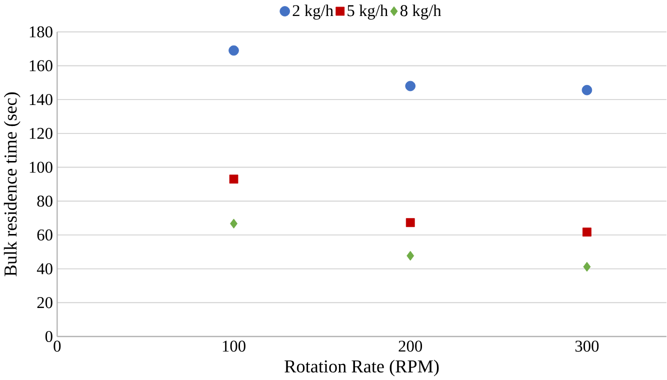 The height and width of the screenshot is (380, 667). I want to click on y-tick-label: 120, so click(41, 133).